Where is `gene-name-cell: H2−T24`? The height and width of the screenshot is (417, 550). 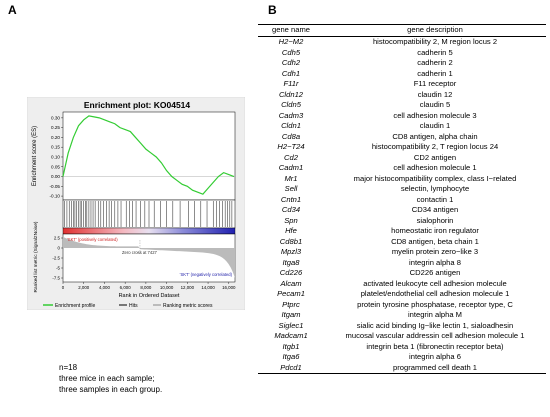
gene-name-cell: H2−T24 is located at coordinates (291, 147).